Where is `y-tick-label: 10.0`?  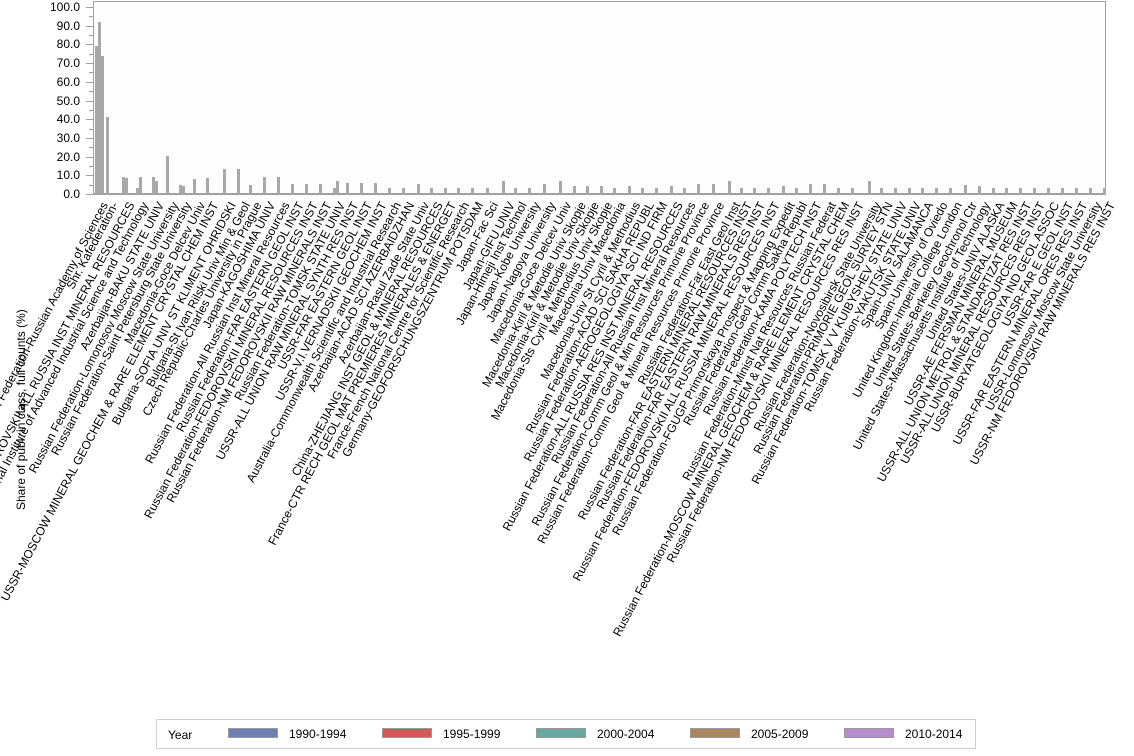 y-tick-label: 10.0 is located at coordinates (68, 175).